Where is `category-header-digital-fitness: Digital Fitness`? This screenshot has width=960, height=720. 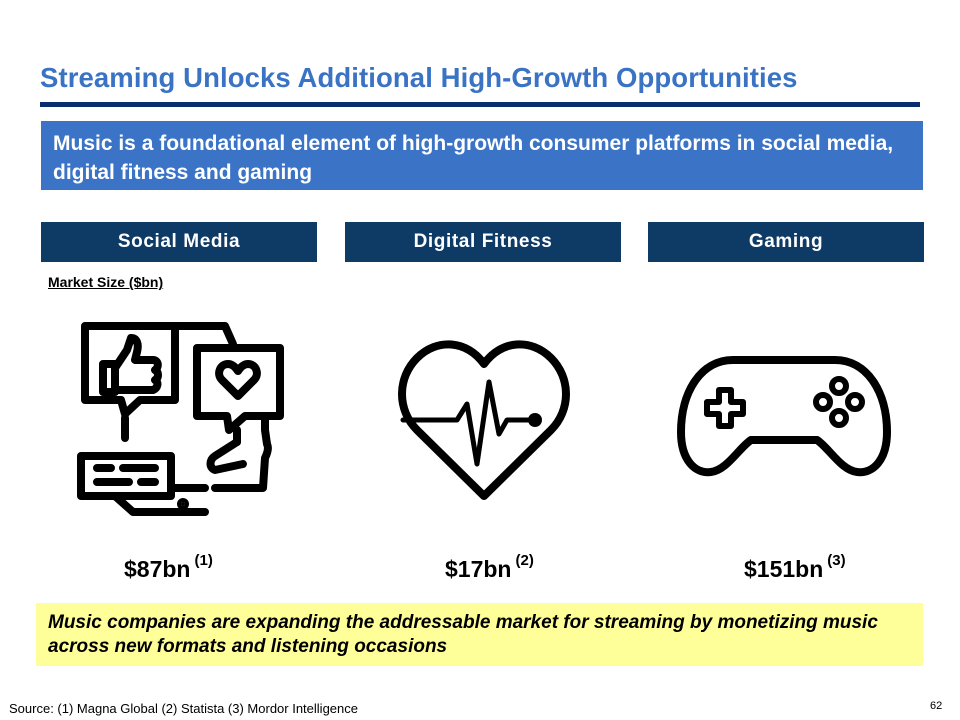
category-header-digital-fitness: Digital Fitness is located at coordinates (483, 242).